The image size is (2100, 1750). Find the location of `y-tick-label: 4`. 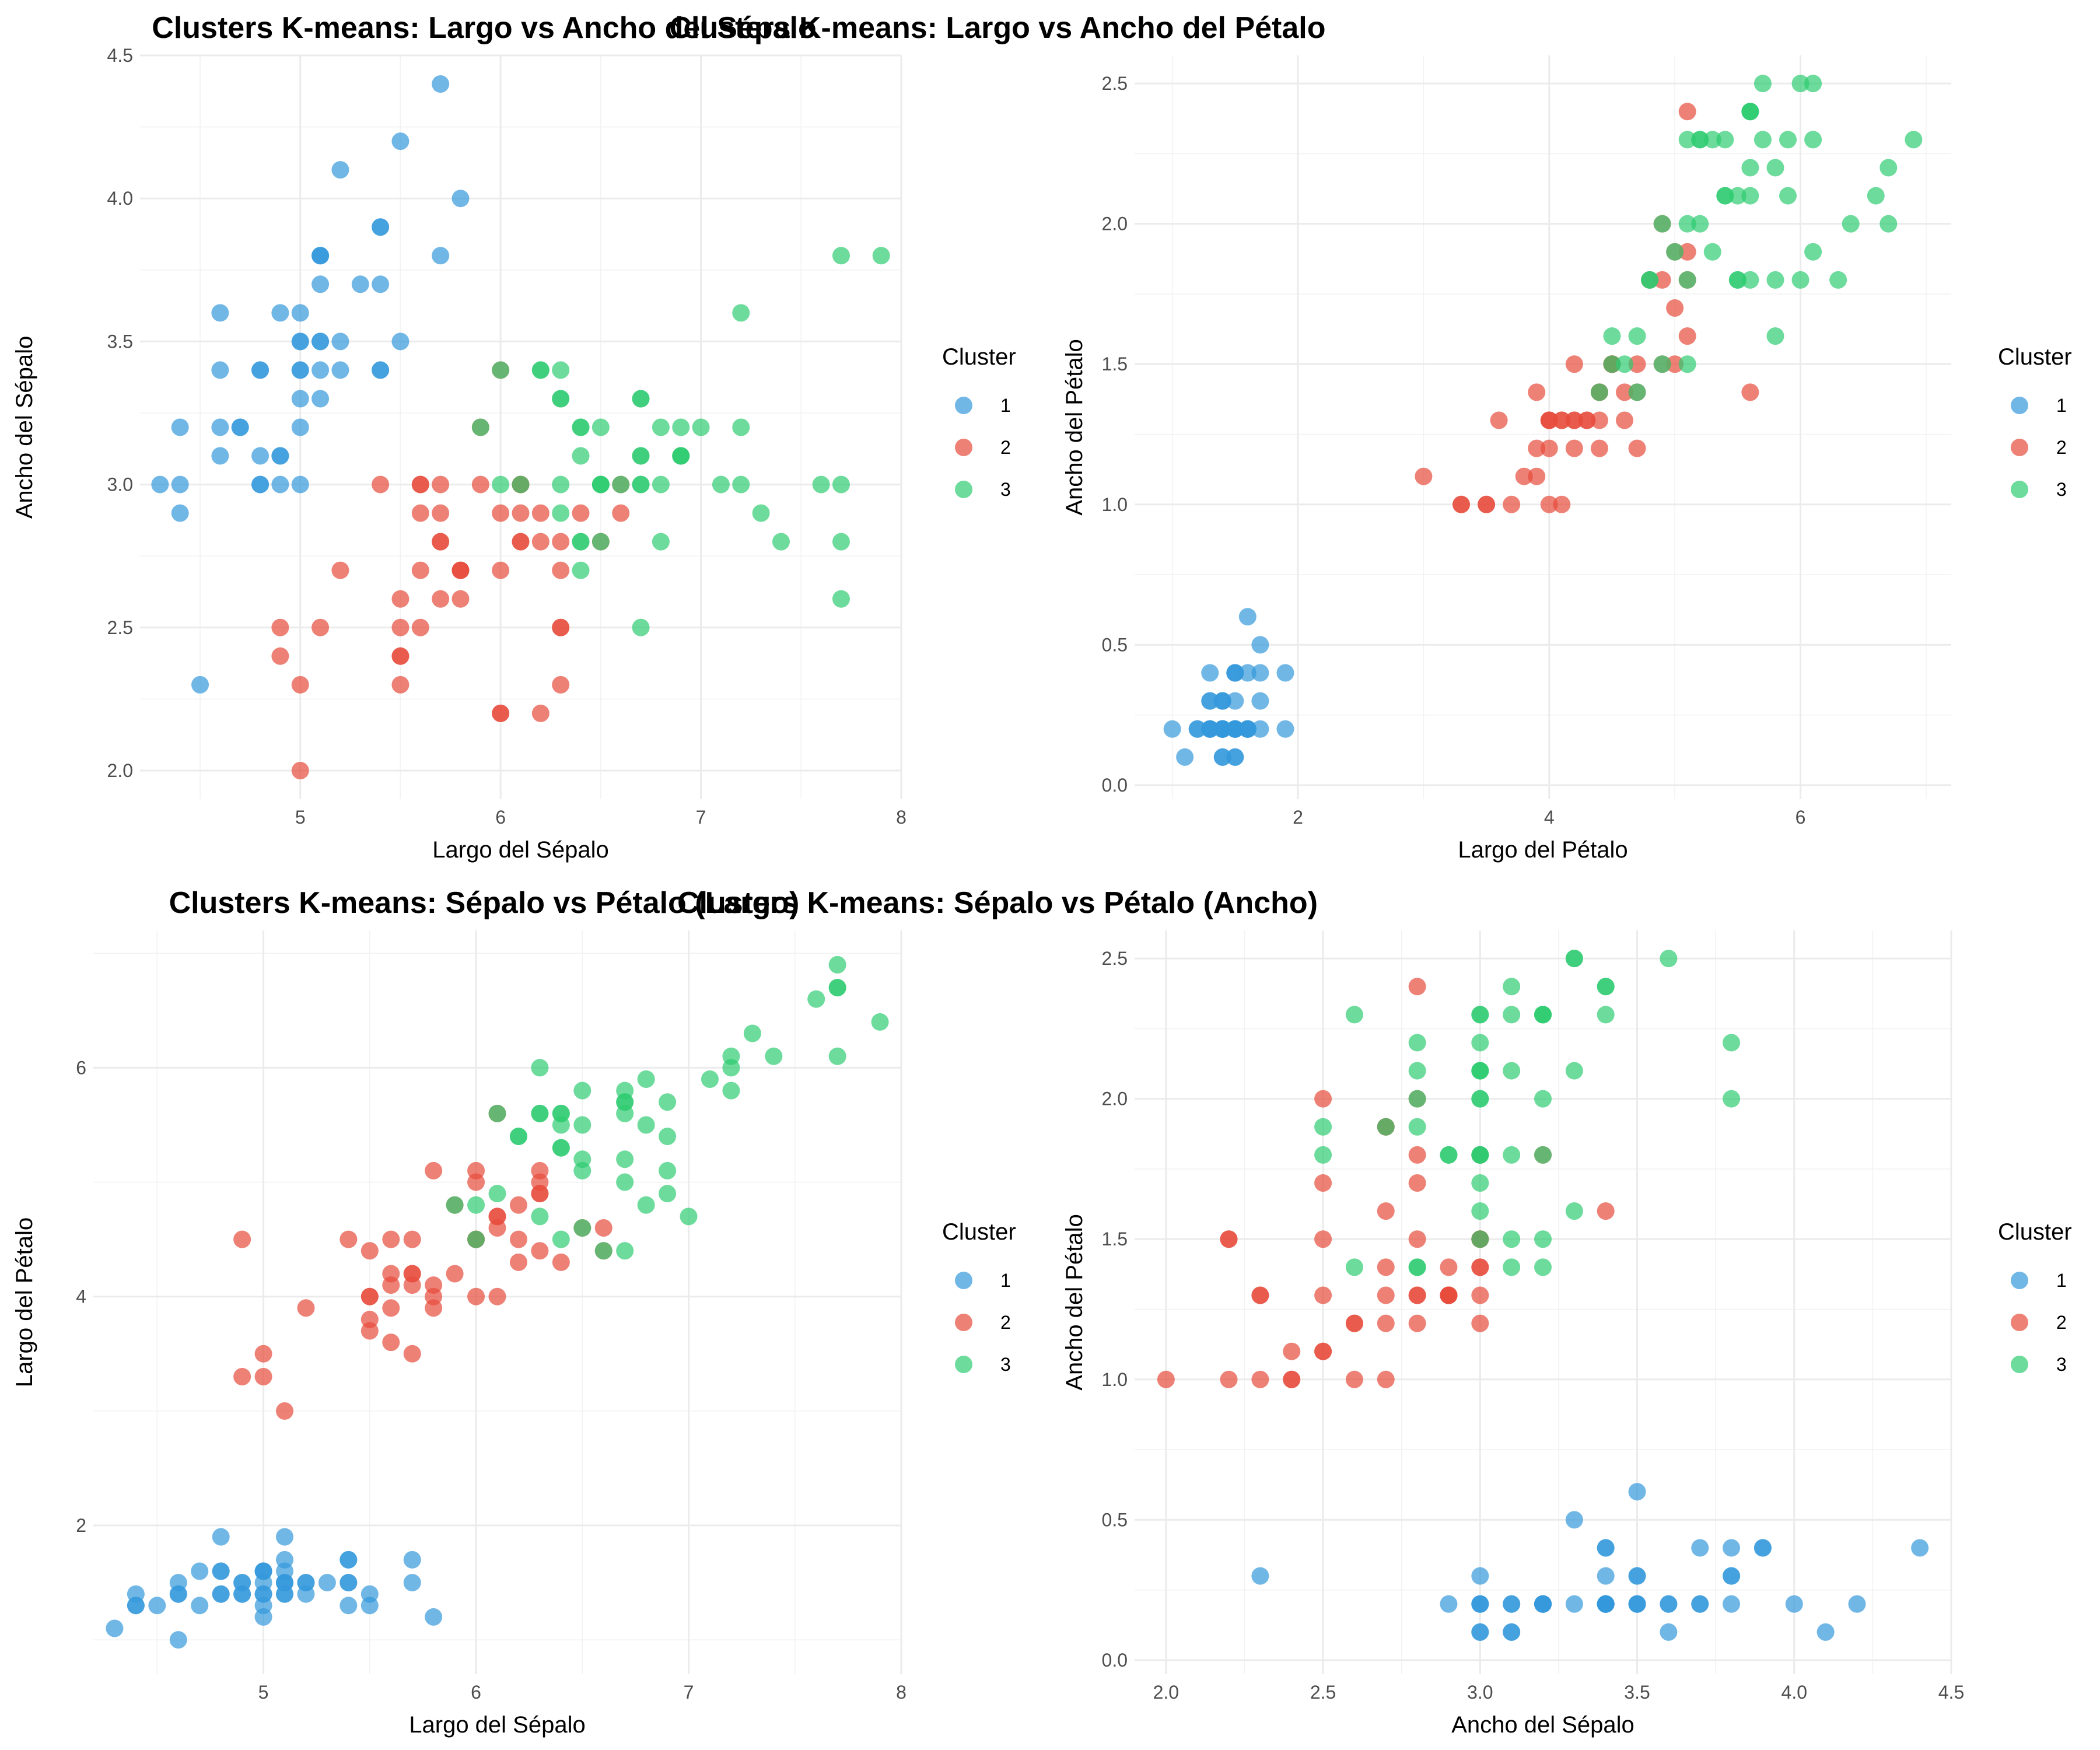

y-tick-label: 4 is located at coordinates (81, 1296).